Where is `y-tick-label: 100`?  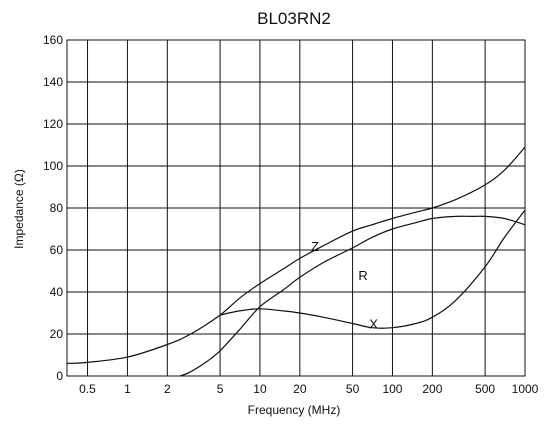
y-tick-label: 100 is located at coordinates (53, 166).